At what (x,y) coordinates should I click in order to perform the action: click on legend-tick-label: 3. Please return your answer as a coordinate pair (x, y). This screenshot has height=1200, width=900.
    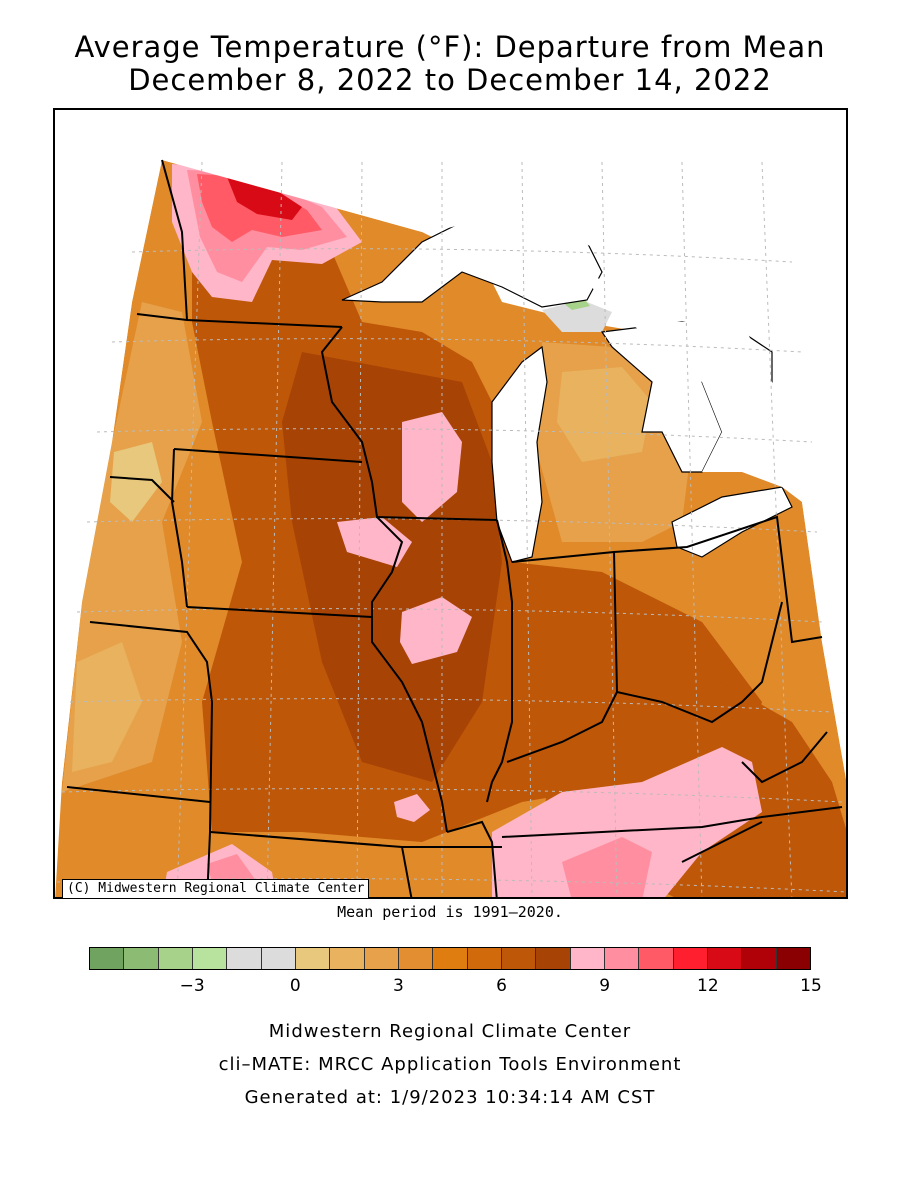
    Looking at the image, I should click on (398, 986).